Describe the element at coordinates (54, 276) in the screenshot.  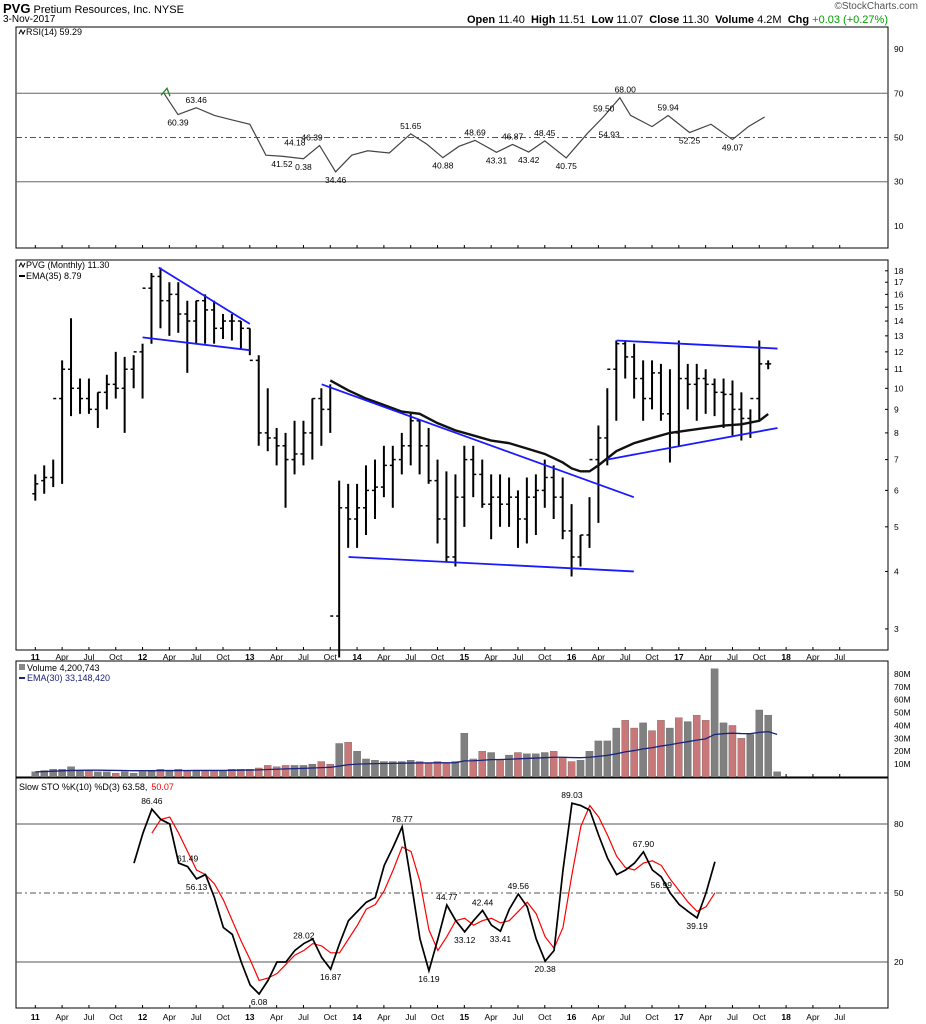
I see `ema-legend: EMA(35) 8.79` at that location.